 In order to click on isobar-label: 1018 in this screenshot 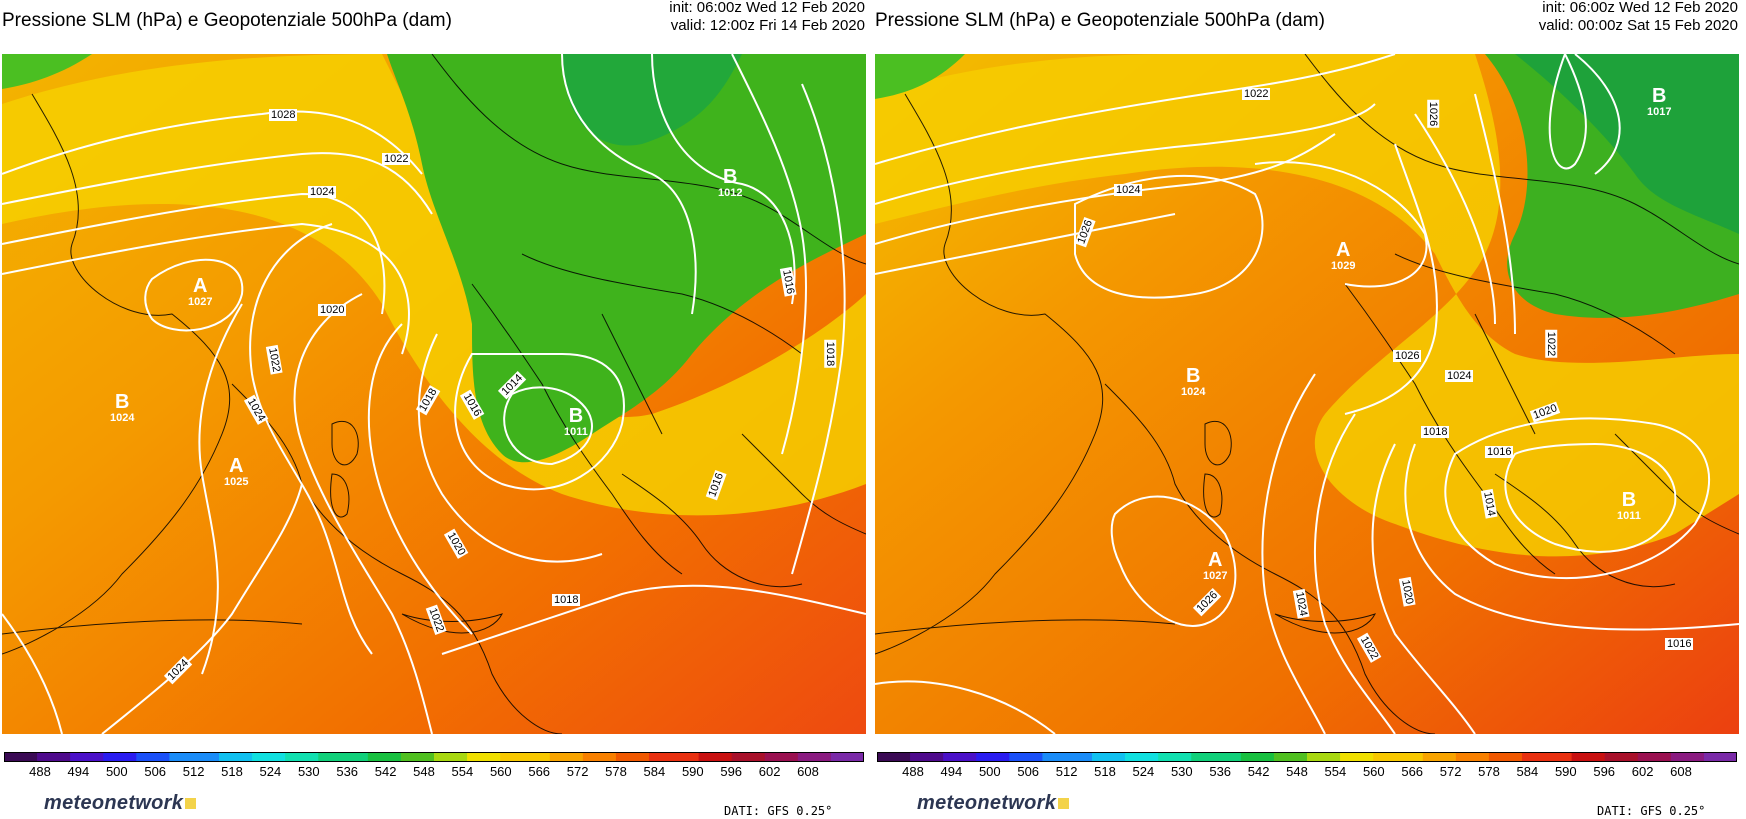, I will do `click(566, 600)`.